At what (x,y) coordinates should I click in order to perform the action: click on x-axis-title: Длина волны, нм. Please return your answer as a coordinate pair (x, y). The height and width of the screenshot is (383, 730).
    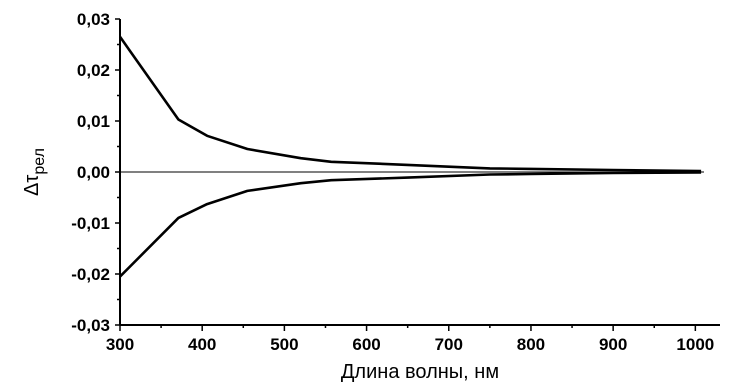
    Looking at the image, I should click on (420, 372).